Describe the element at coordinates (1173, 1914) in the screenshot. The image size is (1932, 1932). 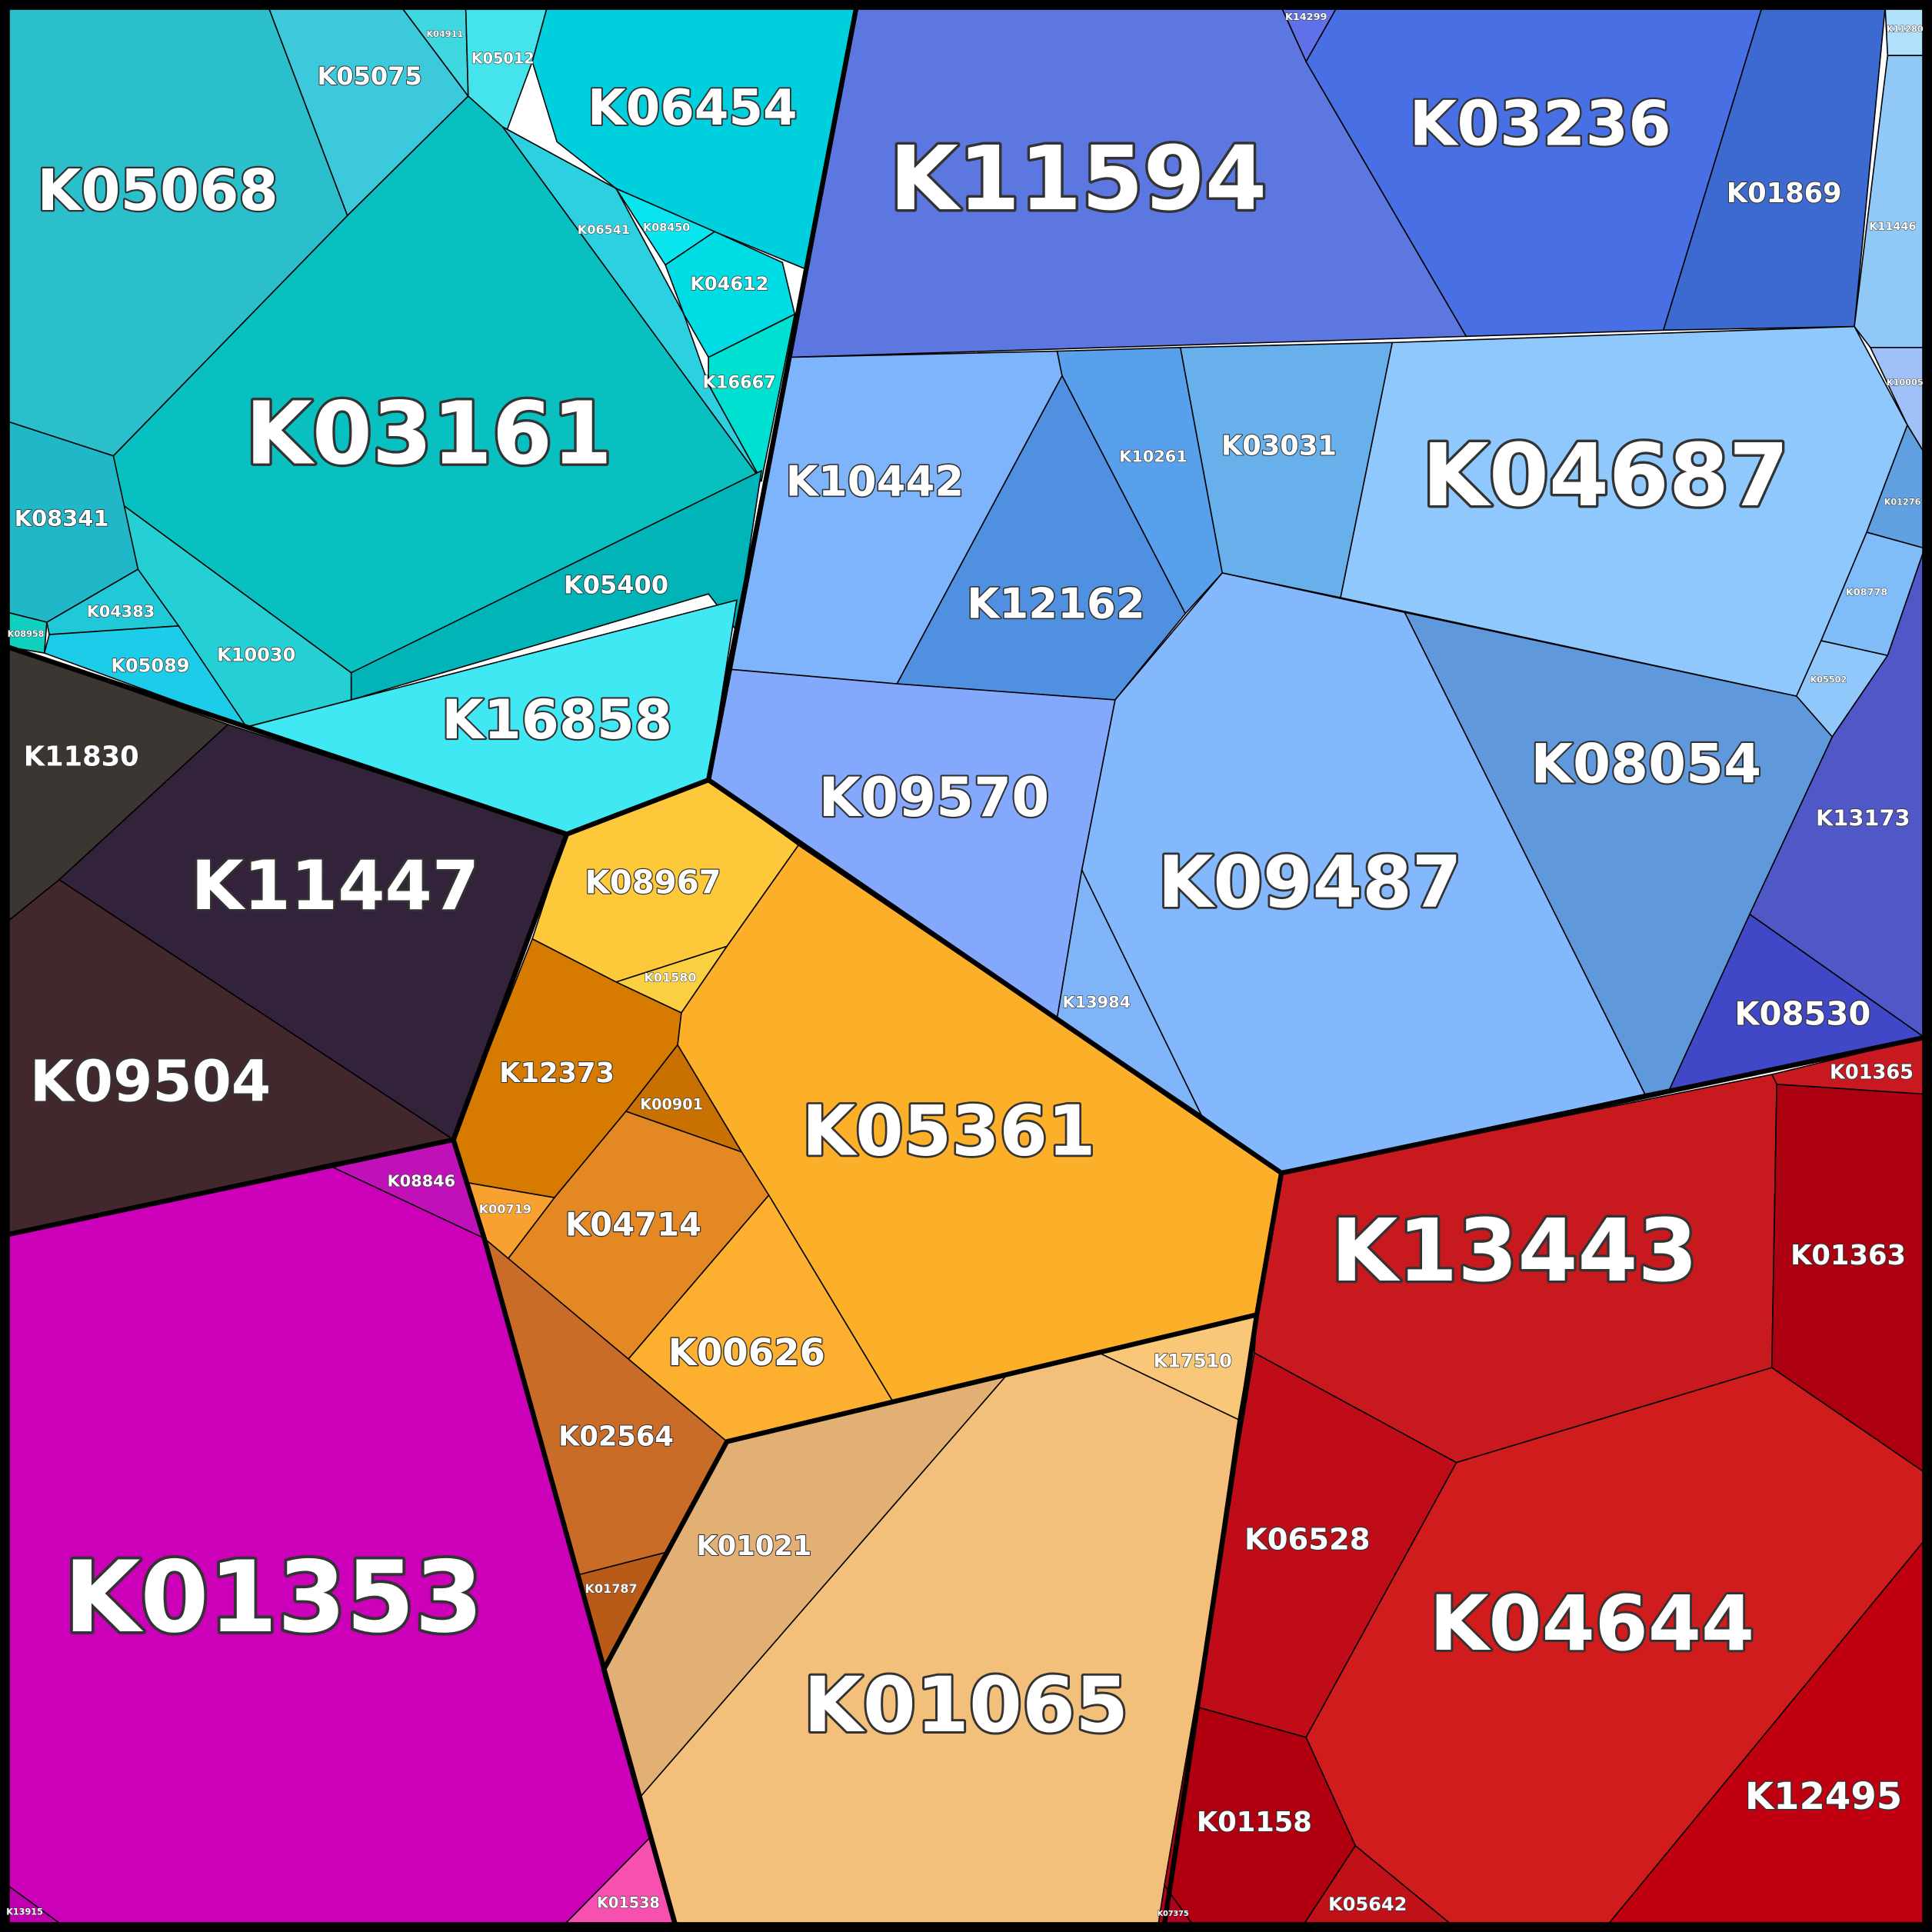
I see `cell-label: K07375` at that location.